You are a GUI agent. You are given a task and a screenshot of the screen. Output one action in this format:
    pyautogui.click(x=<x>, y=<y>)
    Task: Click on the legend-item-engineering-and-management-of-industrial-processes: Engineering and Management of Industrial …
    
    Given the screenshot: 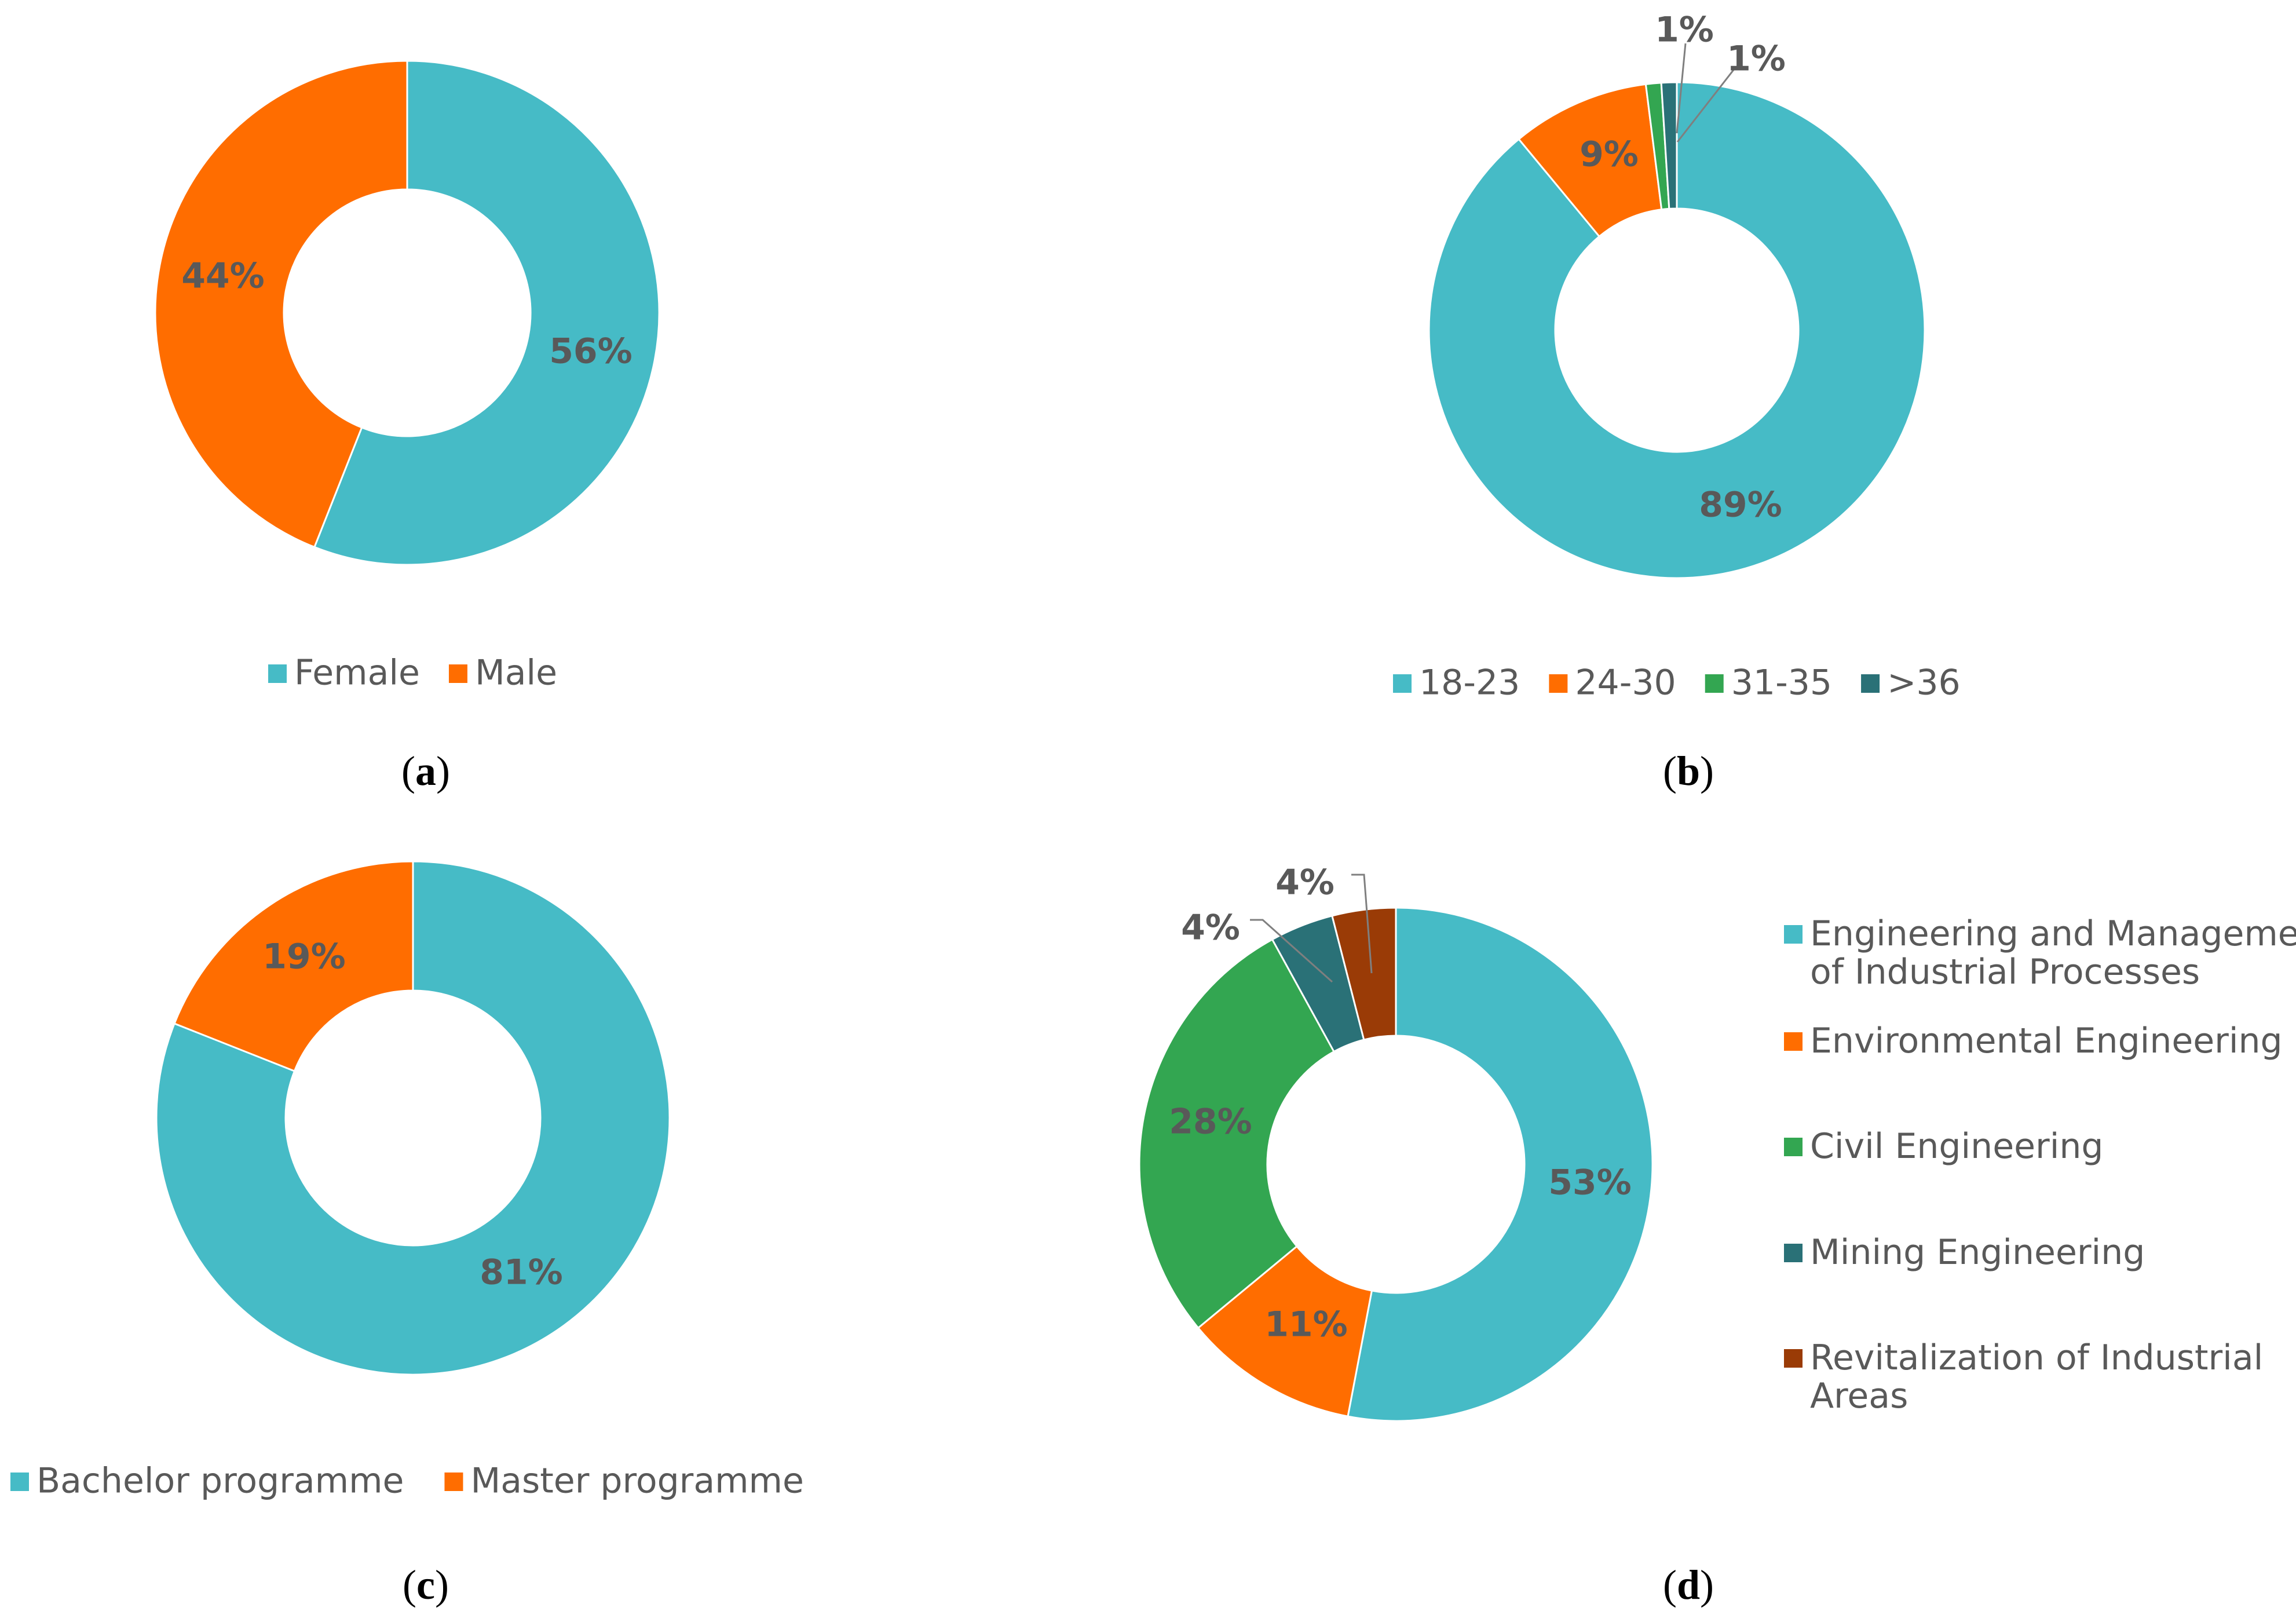 What is the action you would take?
    pyautogui.click(x=2040, y=953)
    